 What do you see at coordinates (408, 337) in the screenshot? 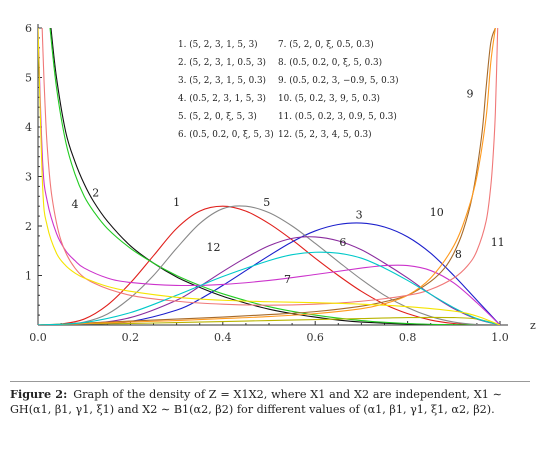
I see `x-tick-label: 0.8` at bounding box center [408, 337].